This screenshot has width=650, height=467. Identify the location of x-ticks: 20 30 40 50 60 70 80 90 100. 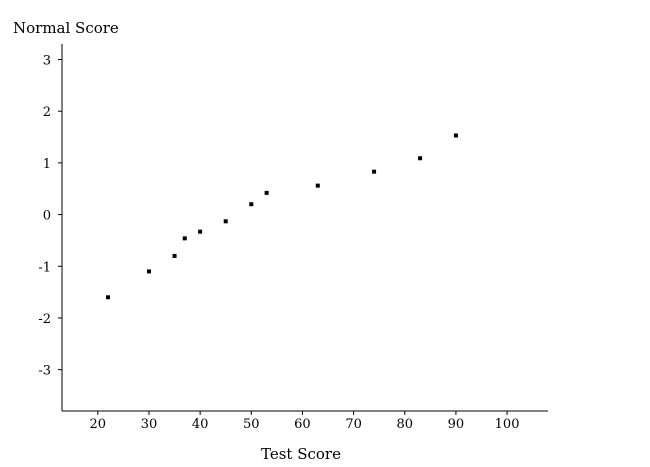
(305, 421).